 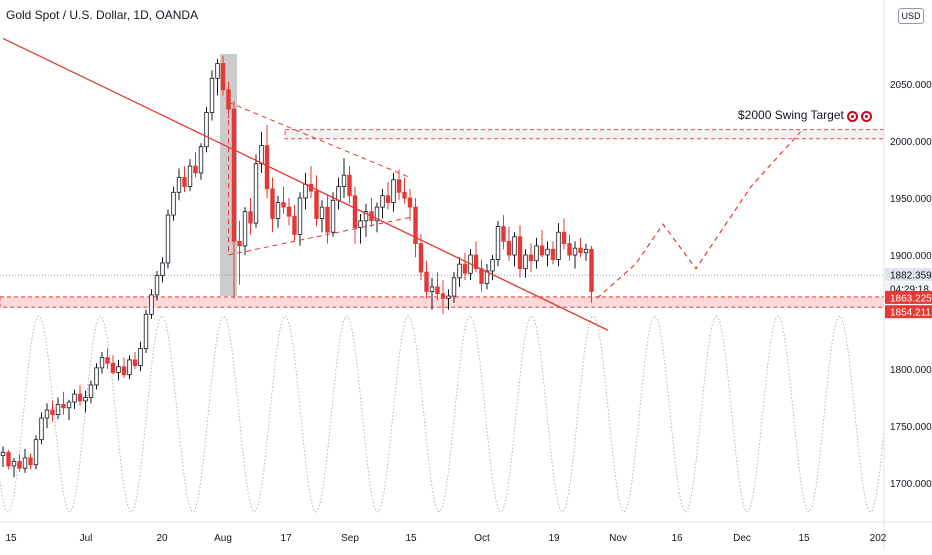 I want to click on countdown-label: 04:29:18, so click(x=909, y=290).